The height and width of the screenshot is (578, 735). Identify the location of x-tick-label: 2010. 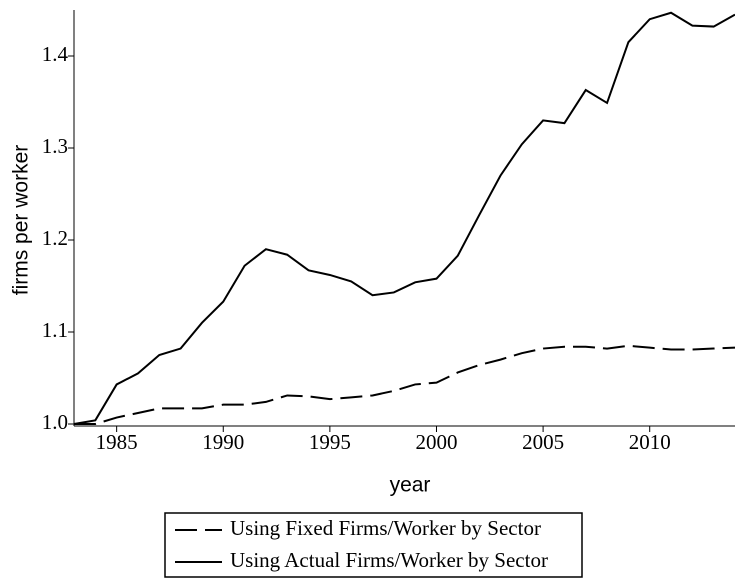
(650, 442).